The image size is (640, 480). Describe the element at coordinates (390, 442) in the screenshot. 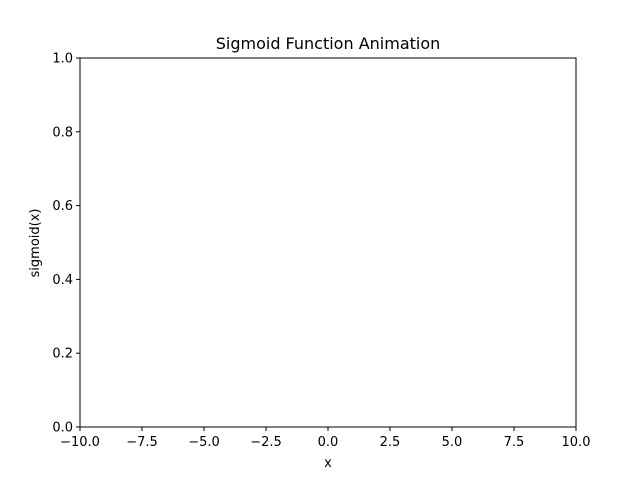

I see `x-tick-label: 2.5` at that location.